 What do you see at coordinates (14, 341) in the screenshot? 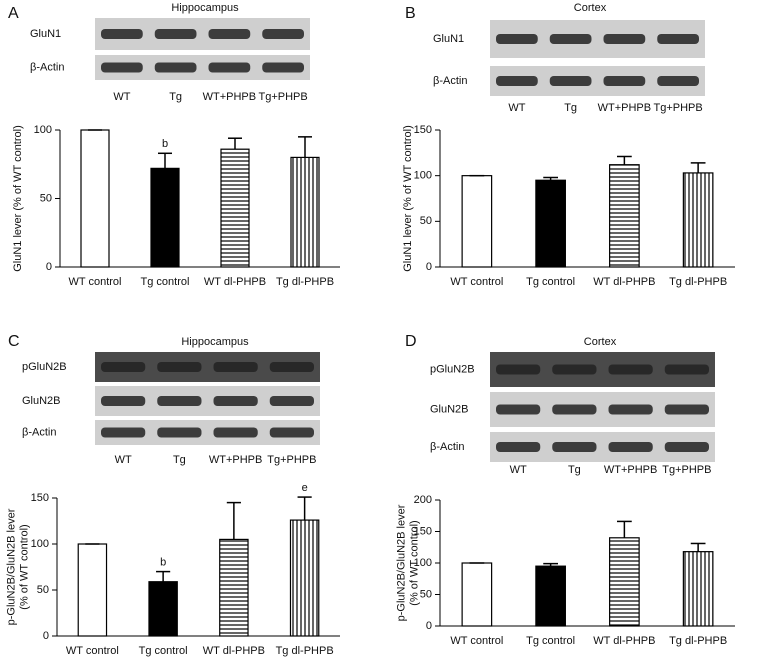
I see `panel-letter: C` at bounding box center [14, 341].